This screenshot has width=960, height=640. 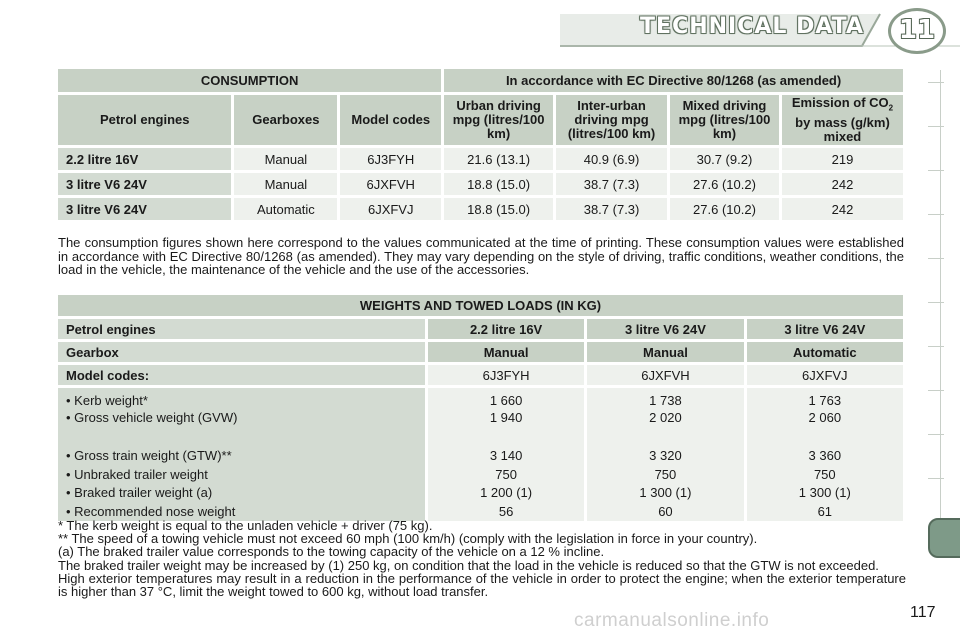 What do you see at coordinates (672, 620) in the screenshot?
I see `watermark: carmanualsonline.info` at bounding box center [672, 620].